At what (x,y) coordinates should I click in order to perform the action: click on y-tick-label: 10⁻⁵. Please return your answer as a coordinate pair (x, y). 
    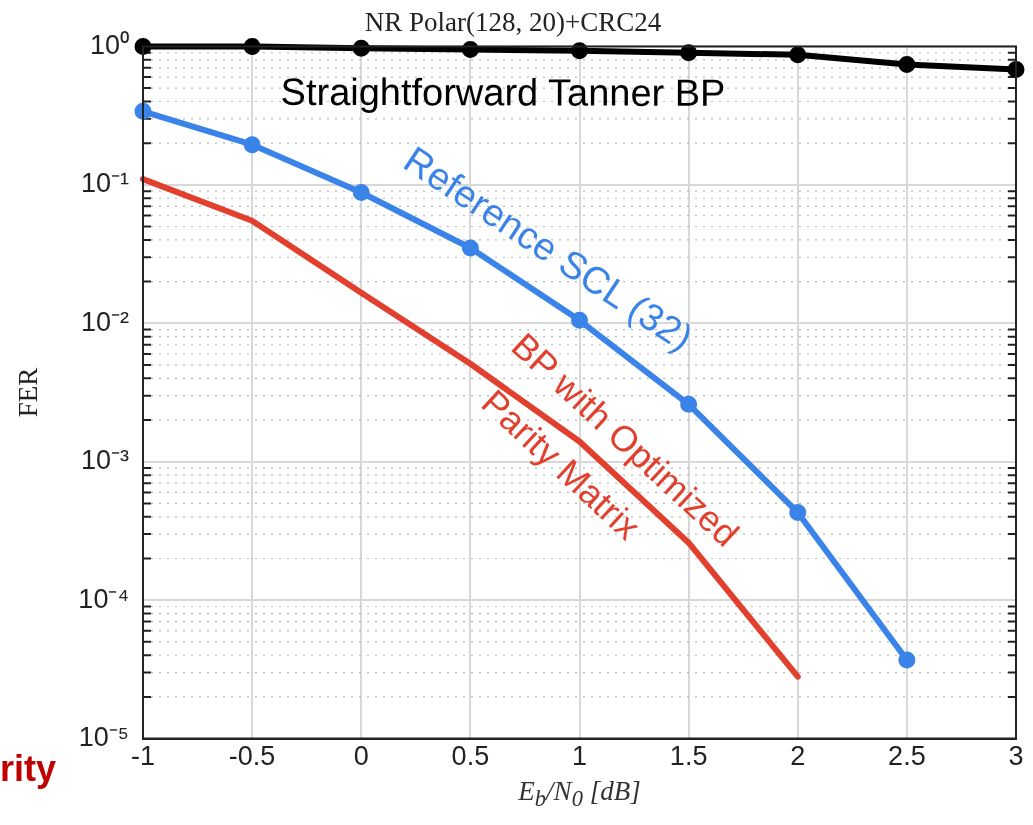
    Looking at the image, I should click on (103, 737).